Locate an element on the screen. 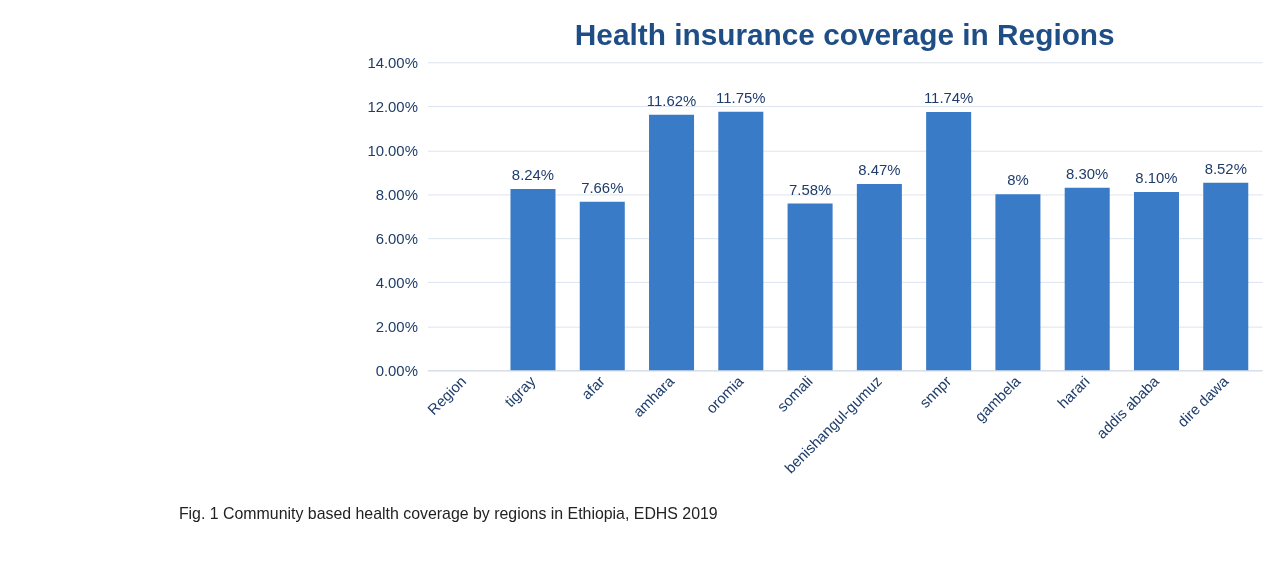 Image resolution: width=1282 pixels, height=573 pixels. data-label: 11.62% is located at coordinates (671, 100).